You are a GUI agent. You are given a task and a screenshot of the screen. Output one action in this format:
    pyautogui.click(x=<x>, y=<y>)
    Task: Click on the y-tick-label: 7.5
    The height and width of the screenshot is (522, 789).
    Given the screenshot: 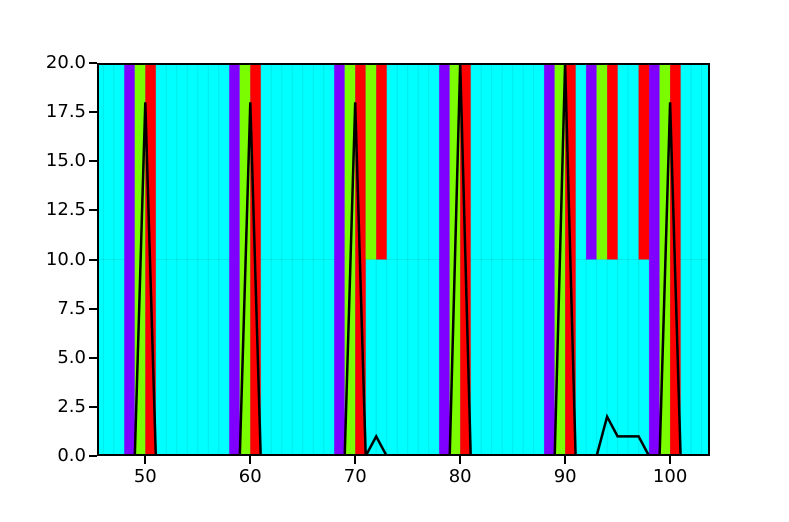 What is the action you would take?
    pyautogui.click(x=71, y=308)
    